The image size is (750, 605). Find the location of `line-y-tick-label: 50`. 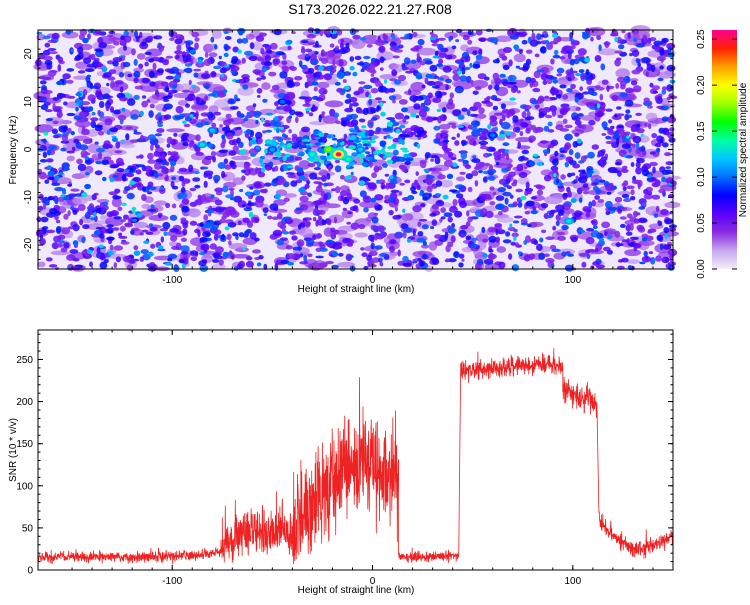

line-y-tick-label: 50 is located at coordinates (28, 528).